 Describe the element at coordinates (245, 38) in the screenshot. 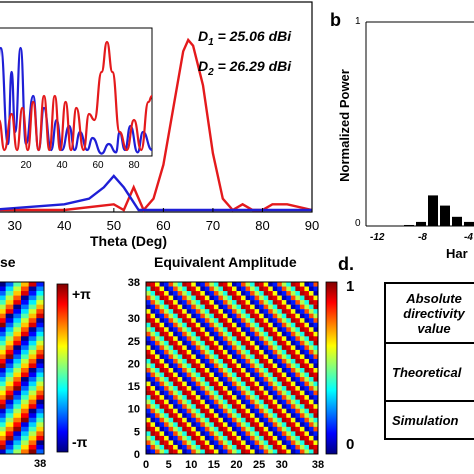

I see `d1-annotation: D1 = 25.06 dBi` at that location.